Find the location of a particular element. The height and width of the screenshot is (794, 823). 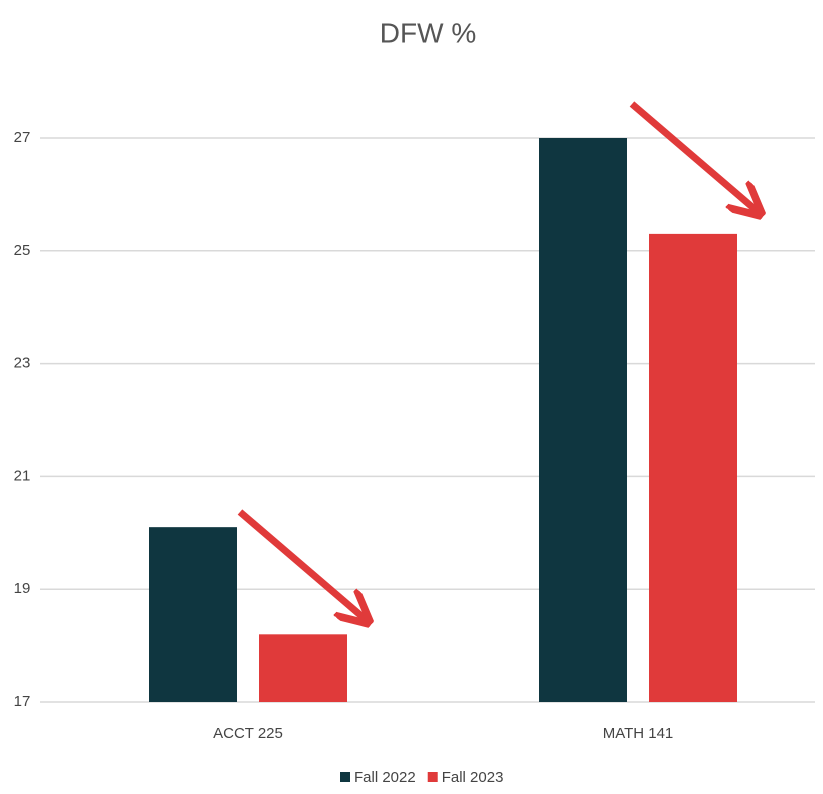

x-tick-label: MATH 141 is located at coordinates (638, 733).